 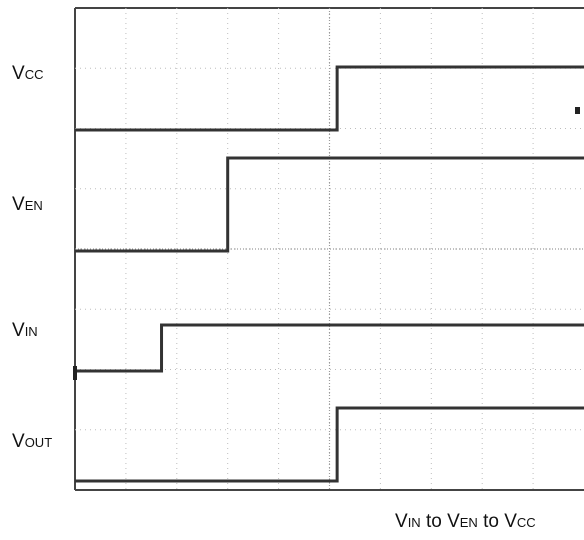 I want to click on trace-vin, so click(x=329, y=348).